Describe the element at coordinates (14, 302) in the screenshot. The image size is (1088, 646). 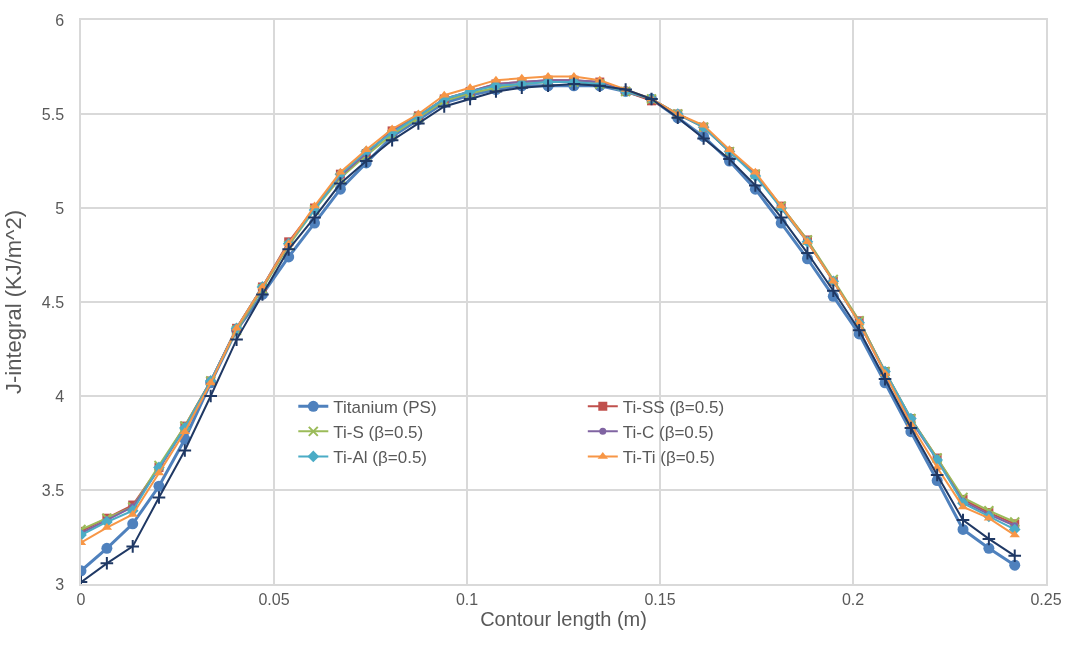
I see `y-axis-title: J-integral (KJ/m^2)` at that location.